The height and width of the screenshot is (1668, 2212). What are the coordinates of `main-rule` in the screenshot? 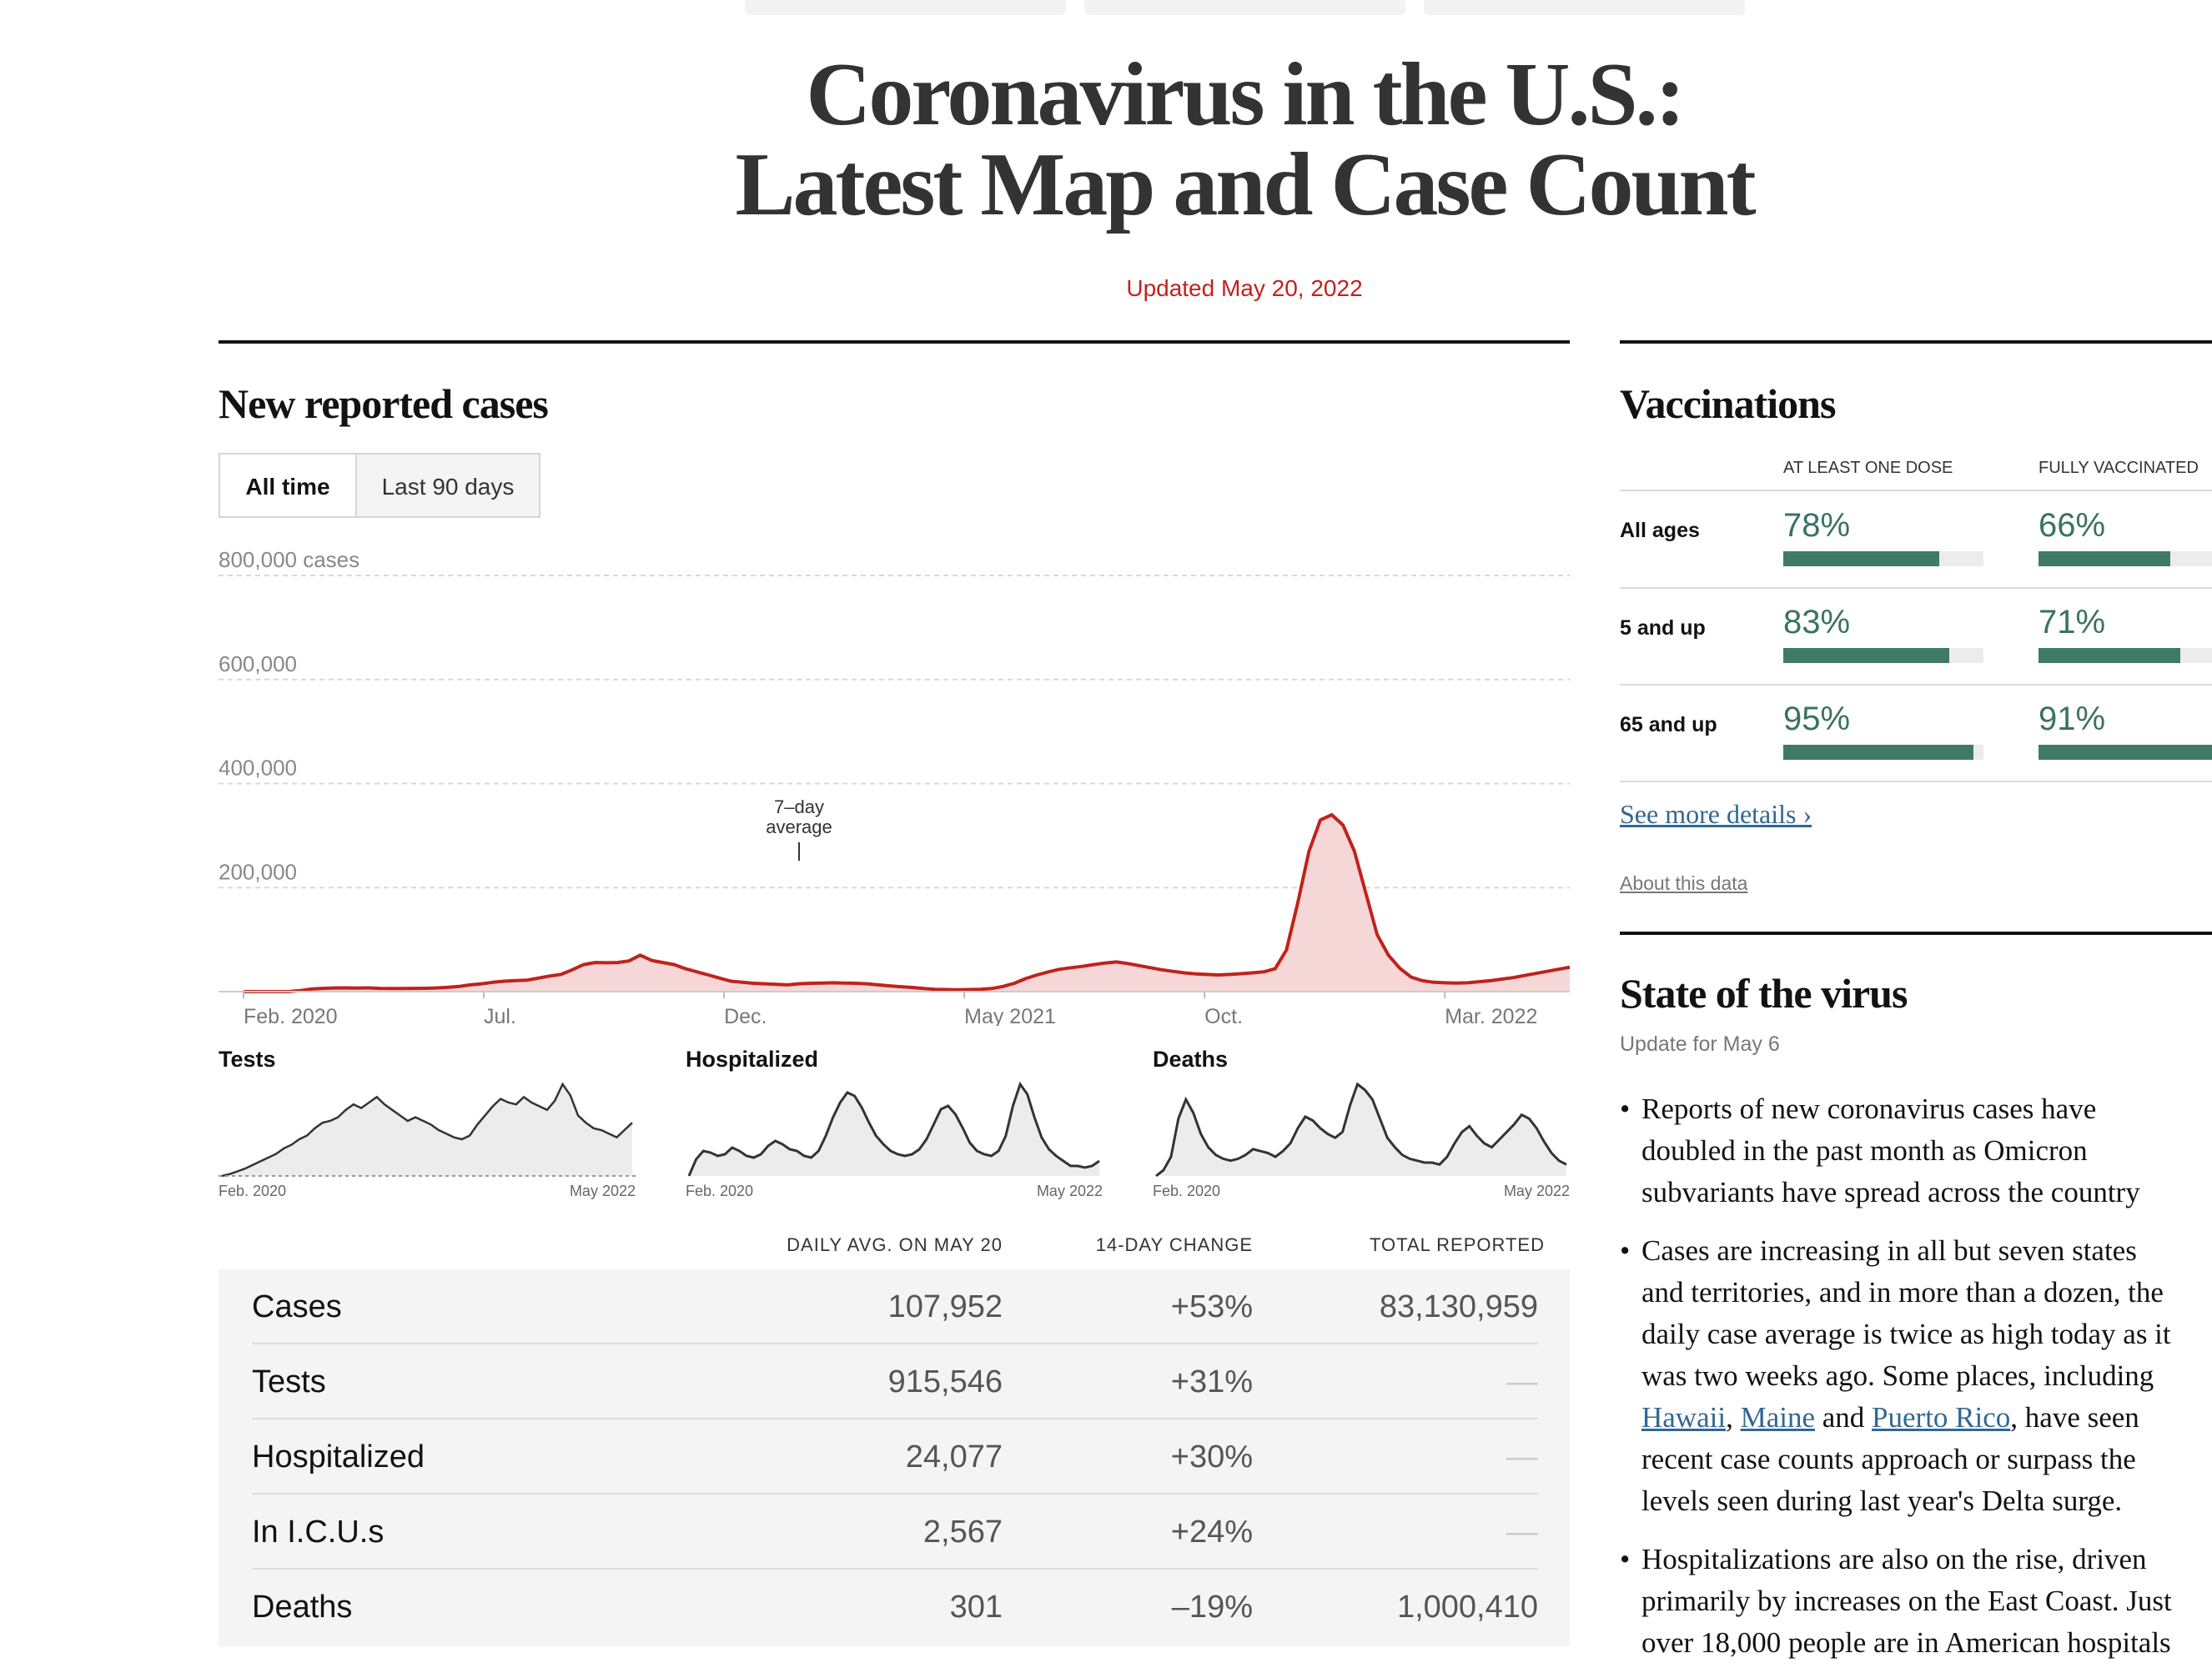 It's located at (895, 342).